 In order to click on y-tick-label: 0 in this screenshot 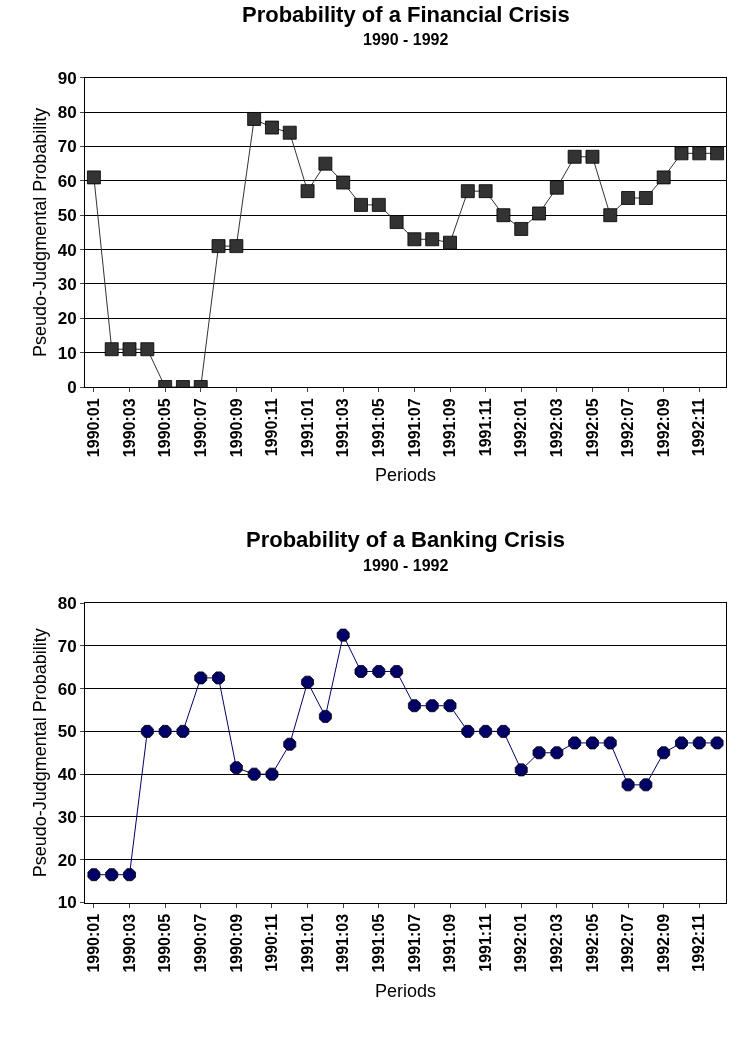, I will do `click(72, 387)`.